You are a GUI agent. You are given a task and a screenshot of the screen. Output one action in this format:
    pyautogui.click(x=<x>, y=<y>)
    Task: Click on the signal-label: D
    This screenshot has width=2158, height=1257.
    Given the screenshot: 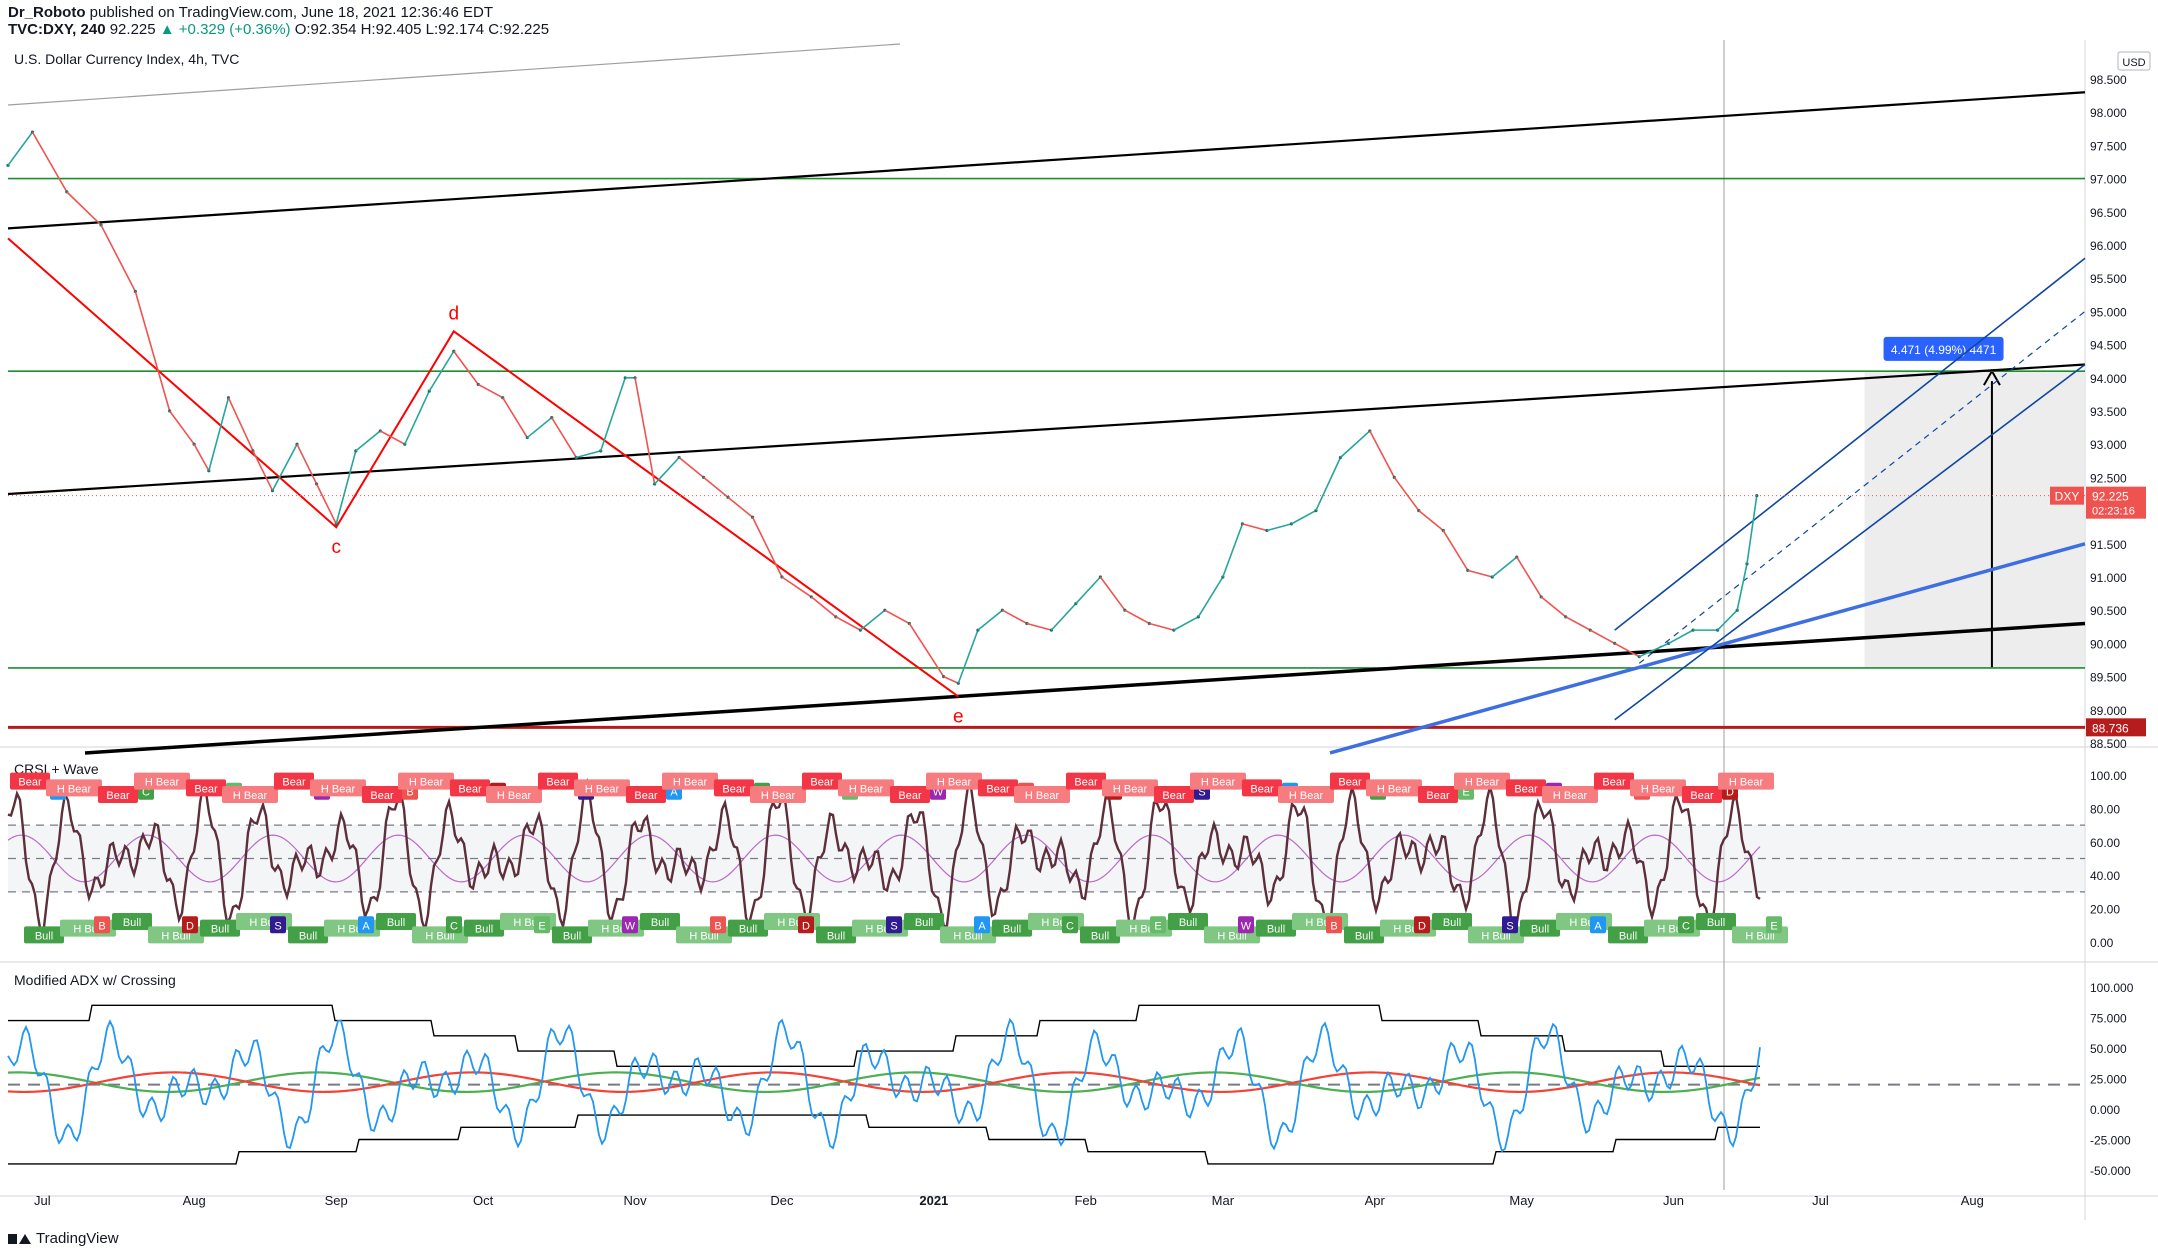 What is the action you would take?
    pyautogui.click(x=1422, y=926)
    